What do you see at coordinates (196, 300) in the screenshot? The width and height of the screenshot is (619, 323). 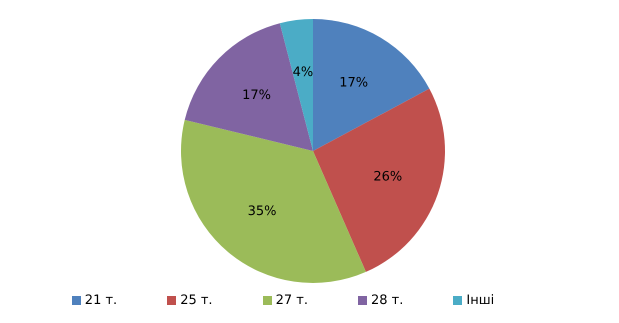 I see `legend-label: 25 т.` at bounding box center [196, 300].